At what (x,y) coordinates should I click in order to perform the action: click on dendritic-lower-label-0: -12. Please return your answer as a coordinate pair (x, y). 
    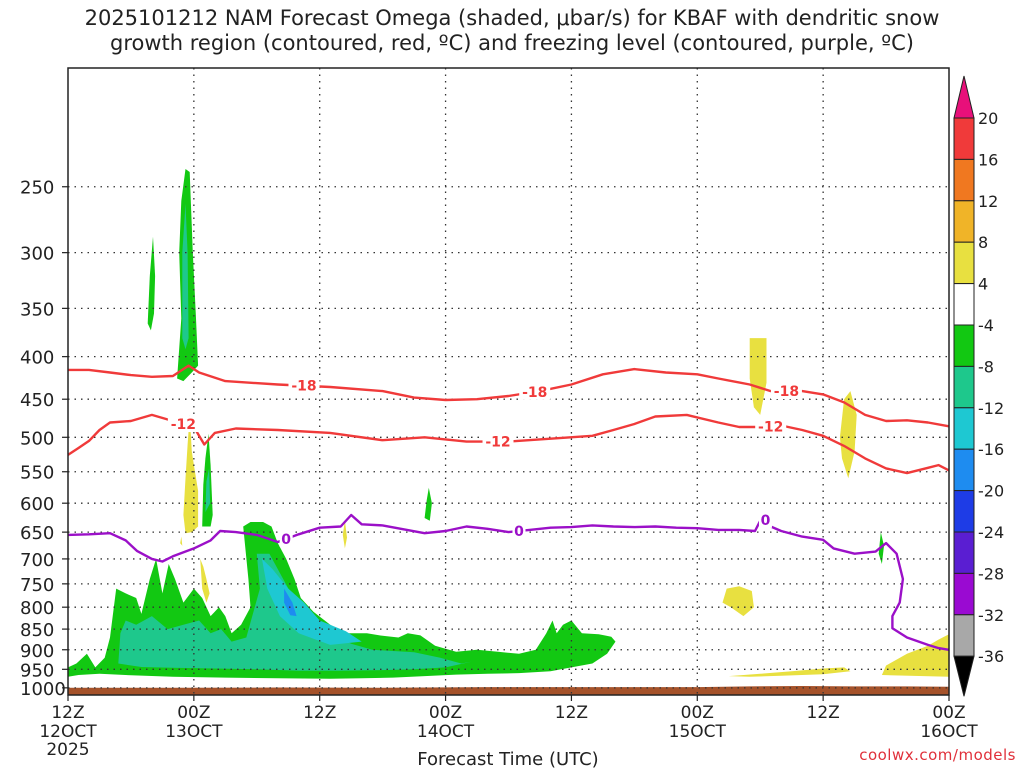
    Looking at the image, I should click on (183, 425).